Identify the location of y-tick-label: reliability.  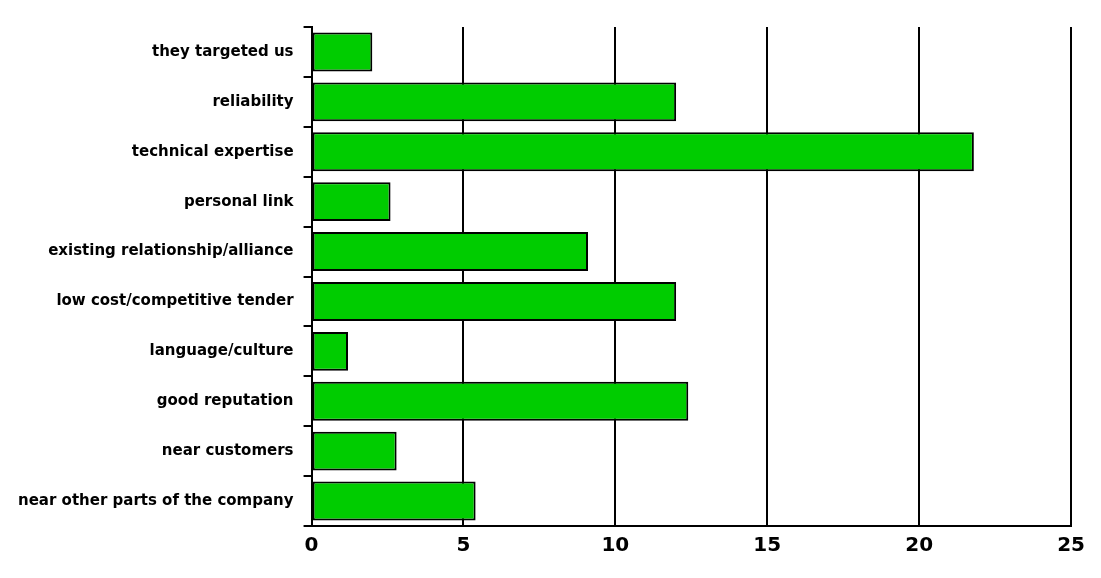
(253, 100).